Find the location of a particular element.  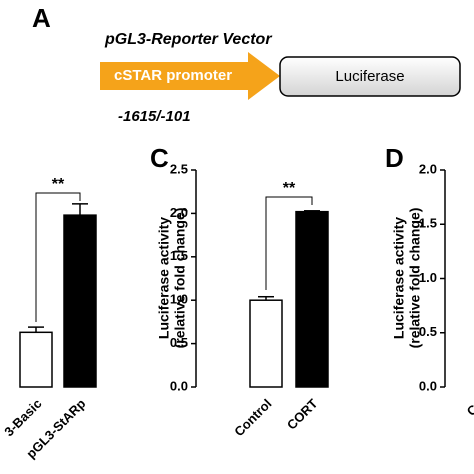

promoter-label: cSTAR promoter is located at coordinates (173, 75).